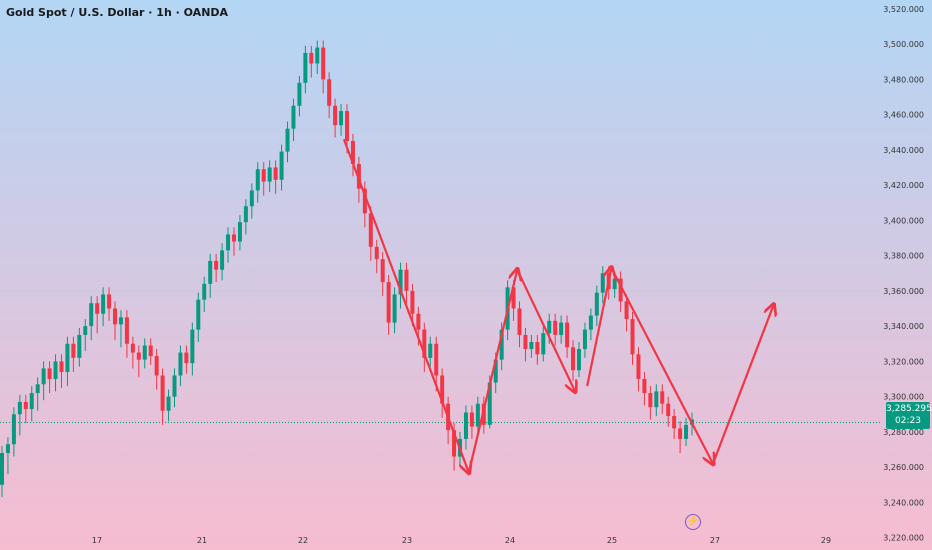 The height and width of the screenshot is (550, 932). Describe the element at coordinates (117, 12) in the screenshot. I see `chart-title: Gold Spot / U.S. Dollar · 1h · OANDA` at that location.